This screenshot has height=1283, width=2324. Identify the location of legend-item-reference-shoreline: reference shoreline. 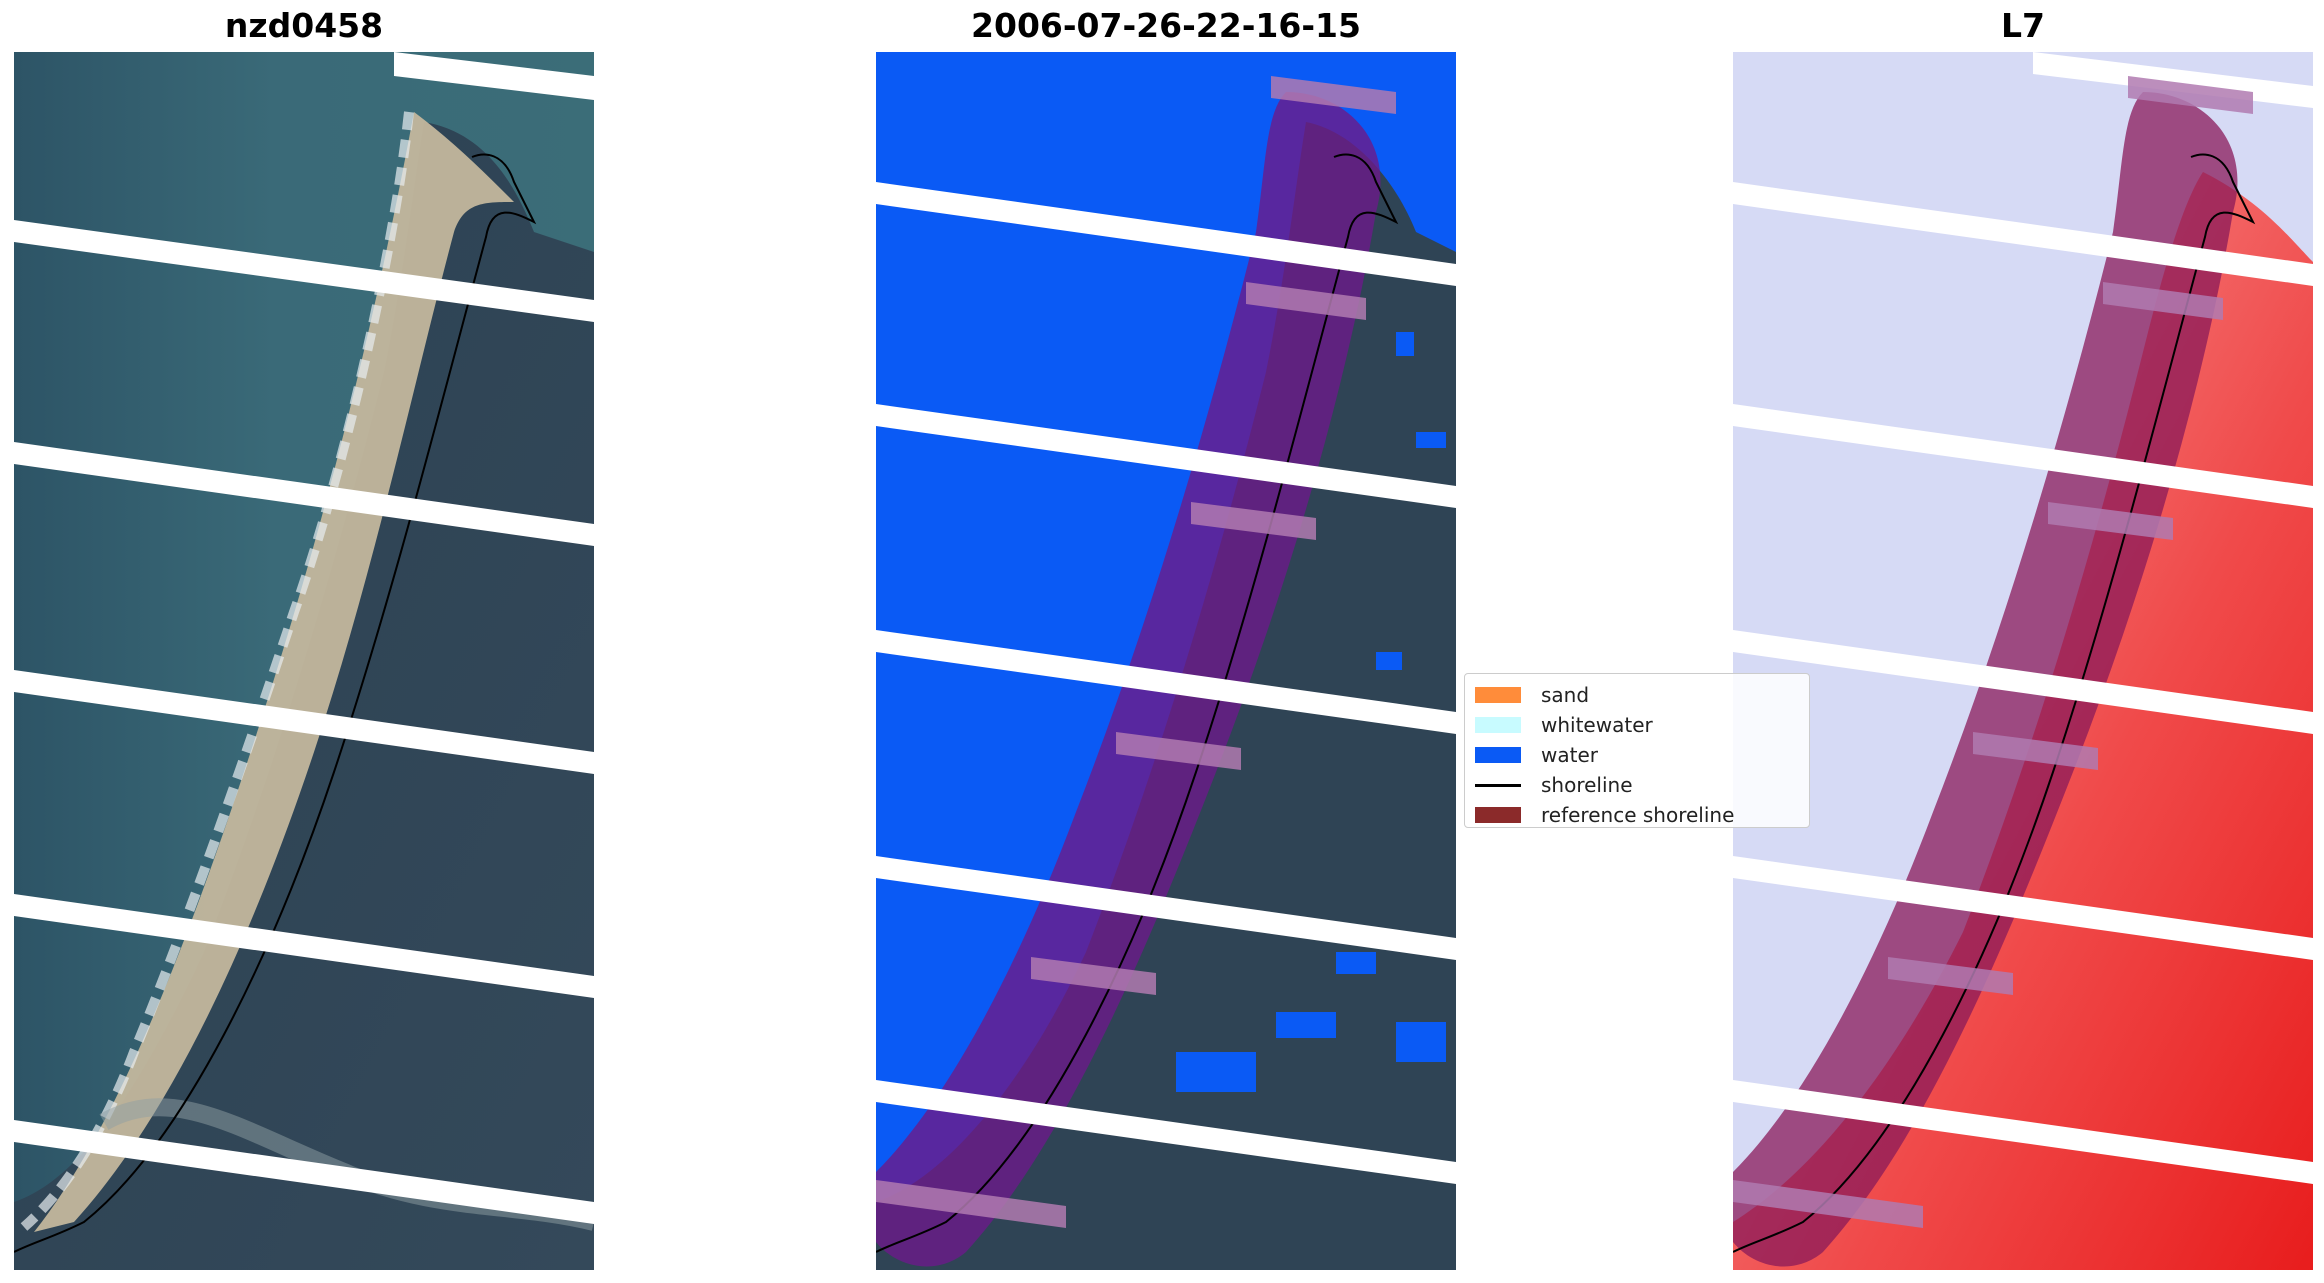
(1637, 815).